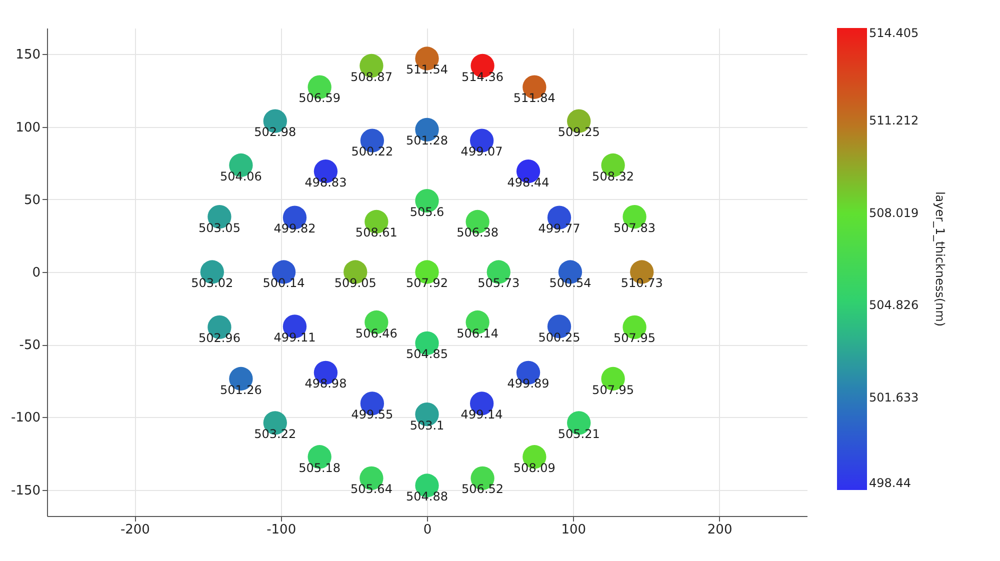 Image resolution: width=1000 pixels, height=561 pixels. I want to click on annotation: 500.54, so click(570, 283).